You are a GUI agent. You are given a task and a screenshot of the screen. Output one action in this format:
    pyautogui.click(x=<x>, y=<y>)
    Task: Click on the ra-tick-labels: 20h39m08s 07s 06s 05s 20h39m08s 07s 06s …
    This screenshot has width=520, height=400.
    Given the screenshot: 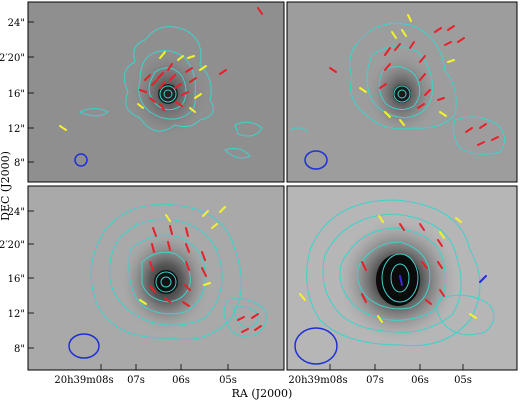 What is the action you would take?
    pyautogui.click(x=263, y=380)
    